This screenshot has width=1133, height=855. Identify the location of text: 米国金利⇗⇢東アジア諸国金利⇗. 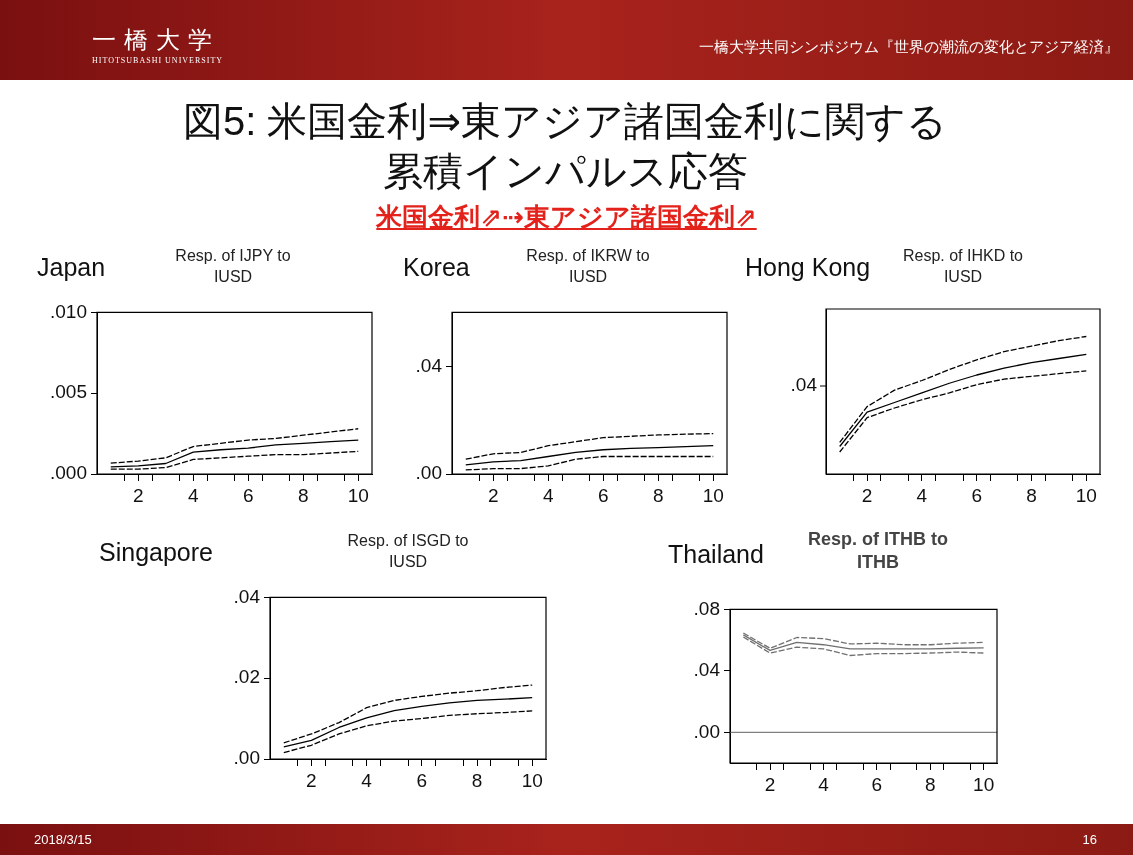
(566, 217).